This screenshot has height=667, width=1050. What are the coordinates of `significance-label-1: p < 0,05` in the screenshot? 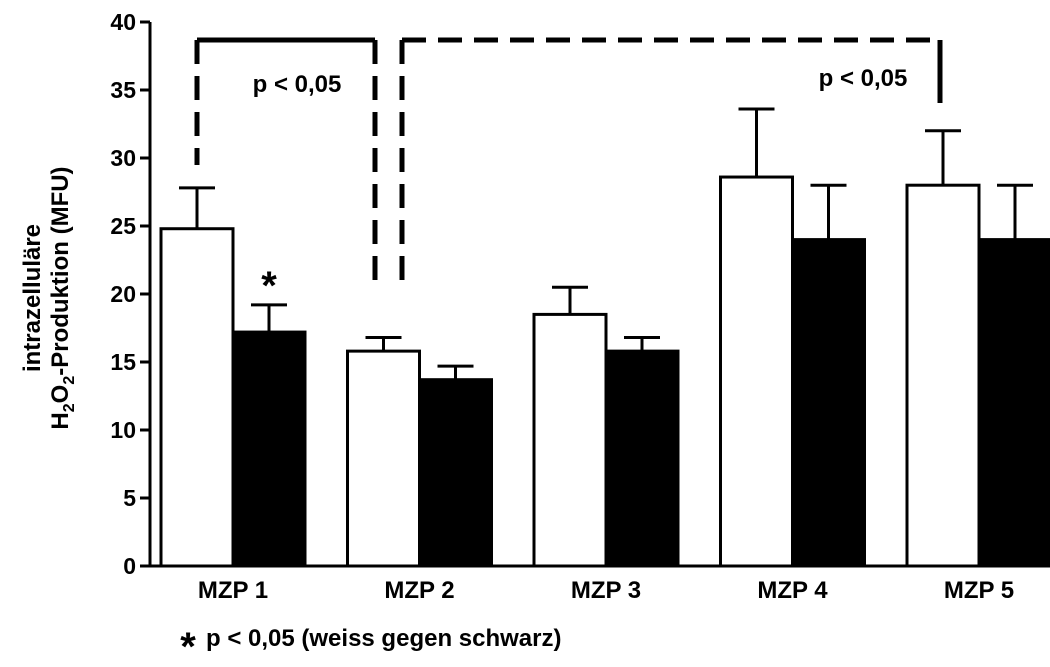 It's located at (297, 84).